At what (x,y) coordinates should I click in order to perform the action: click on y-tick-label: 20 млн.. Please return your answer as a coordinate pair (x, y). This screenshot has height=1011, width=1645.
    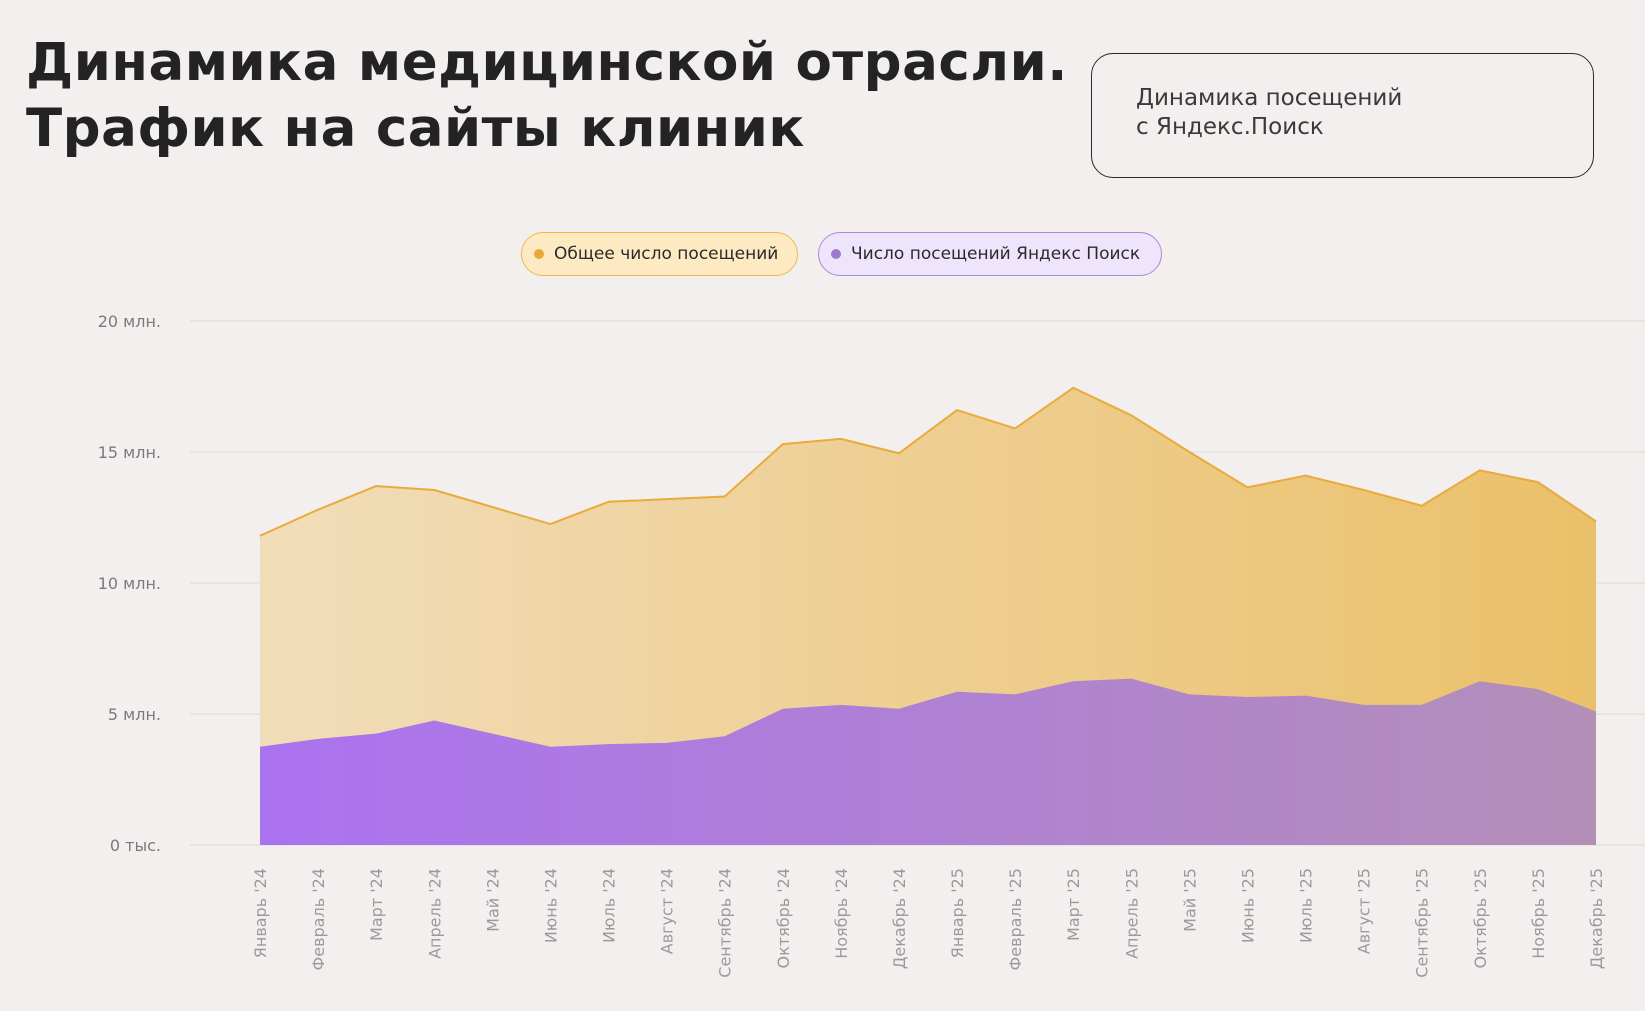
    Looking at the image, I should click on (129, 321).